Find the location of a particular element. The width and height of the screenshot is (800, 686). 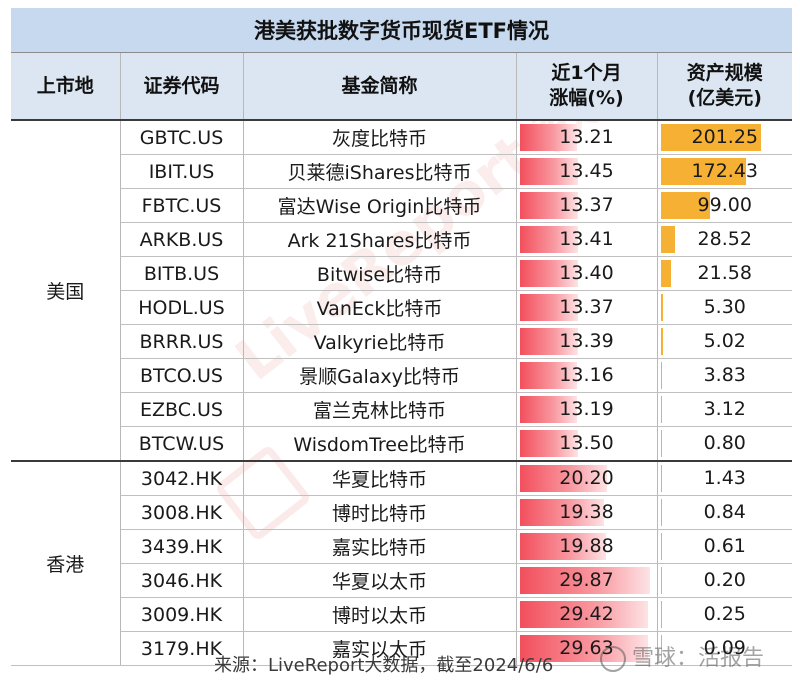

ticker-cell: ARKB.US is located at coordinates (182, 239).